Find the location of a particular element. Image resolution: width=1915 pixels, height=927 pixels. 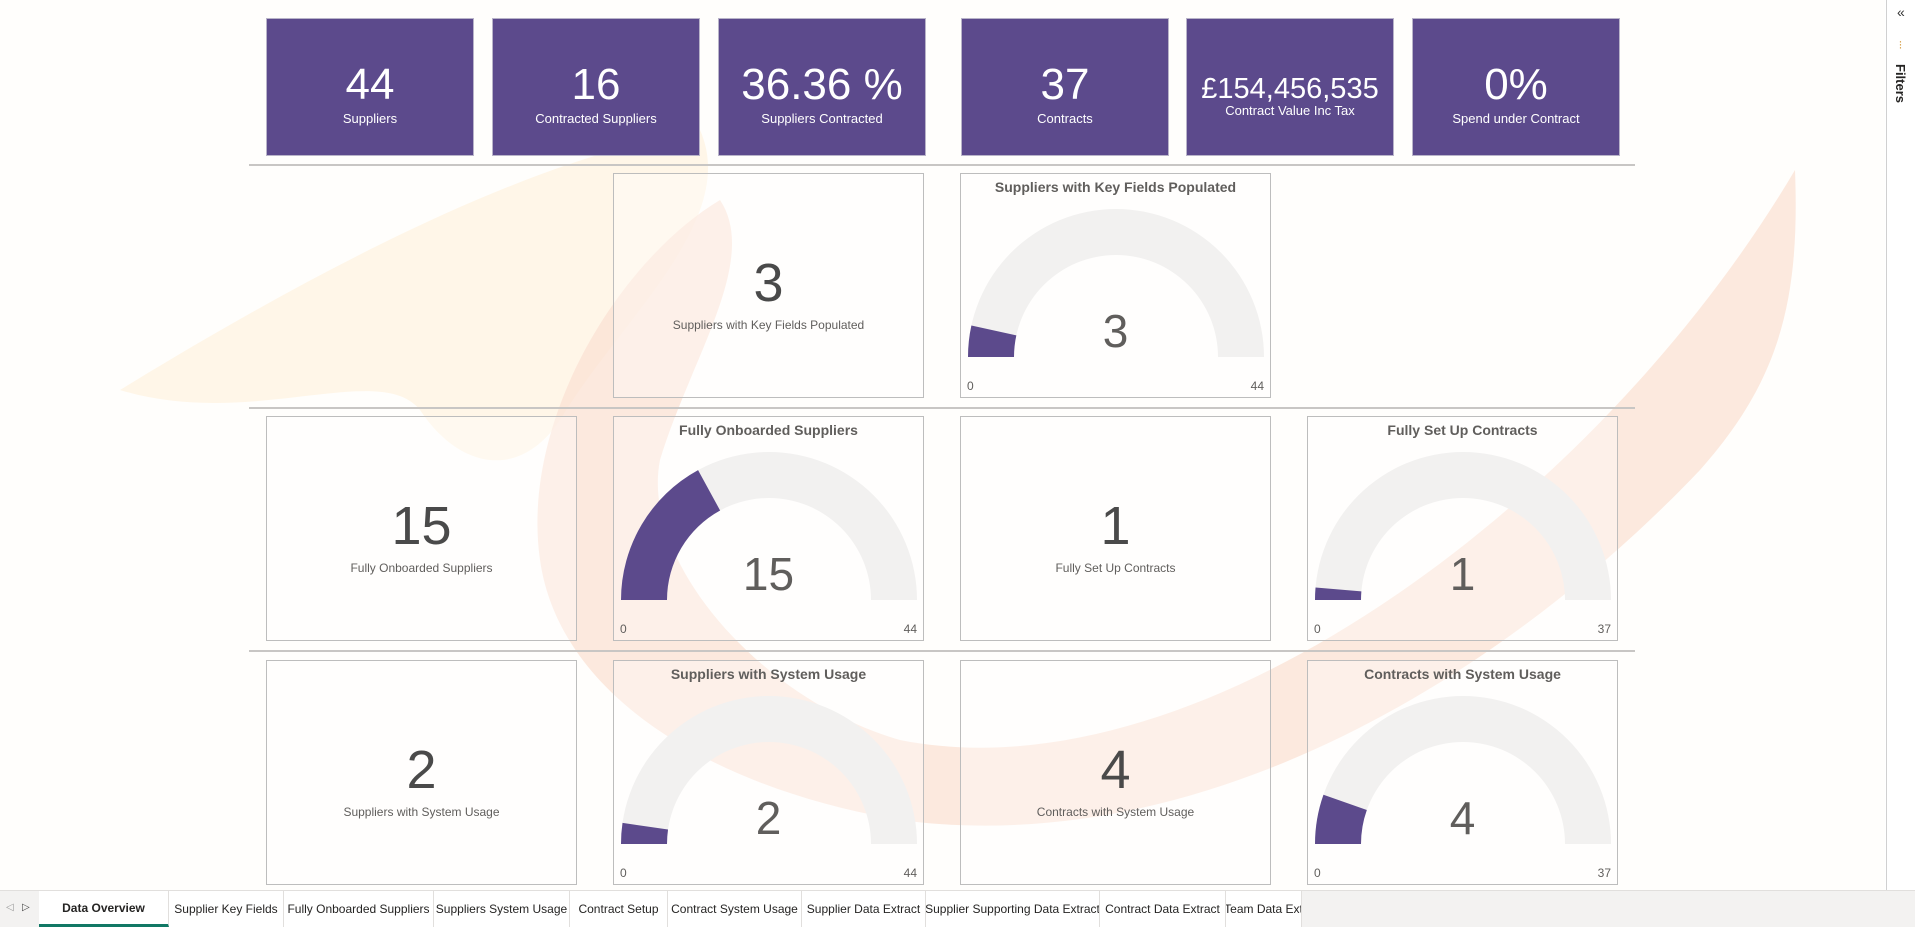

gauge-title: Fully Set Up Contracts is located at coordinates (1462, 430).